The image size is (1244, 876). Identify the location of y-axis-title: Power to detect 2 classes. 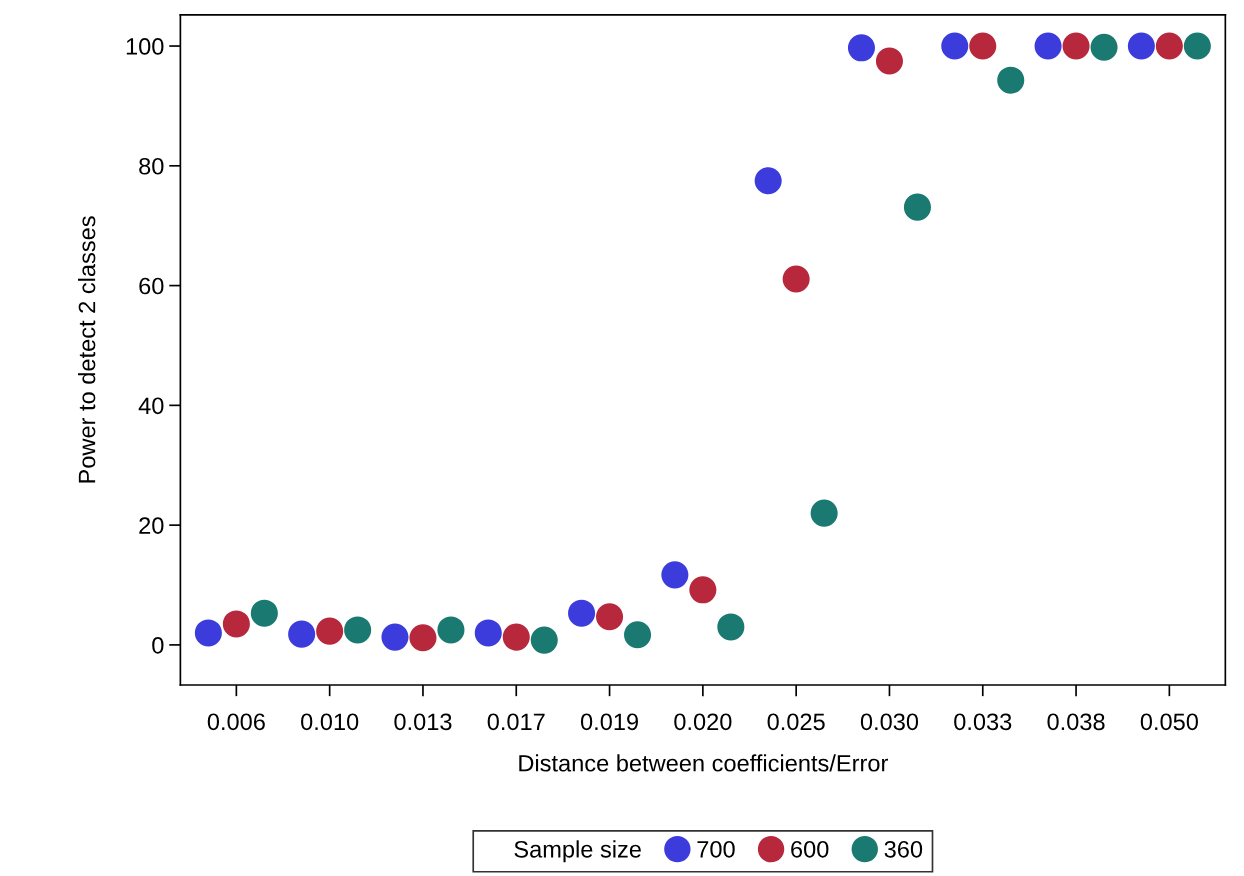
(87, 349).